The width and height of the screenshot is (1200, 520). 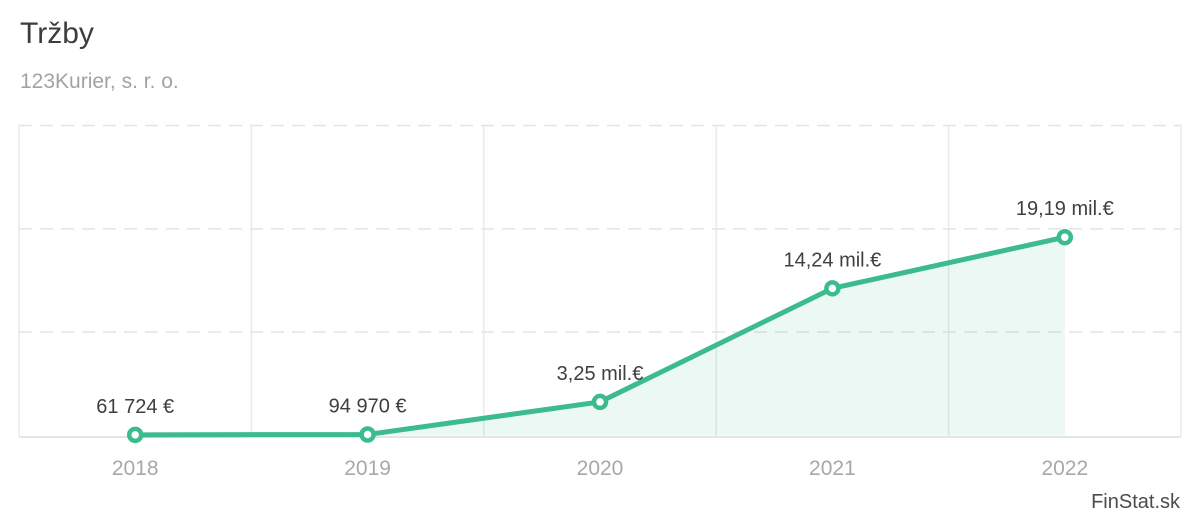 I want to click on data-point-2021, so click(x=832, y=288).